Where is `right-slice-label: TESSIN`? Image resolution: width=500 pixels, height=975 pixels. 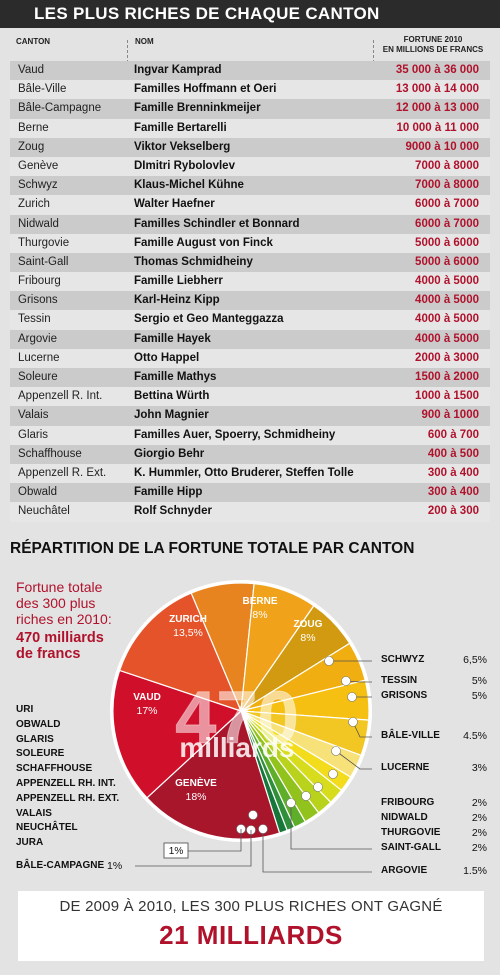
right-slice-label: TESSIN is located at coordinates (399, 680).